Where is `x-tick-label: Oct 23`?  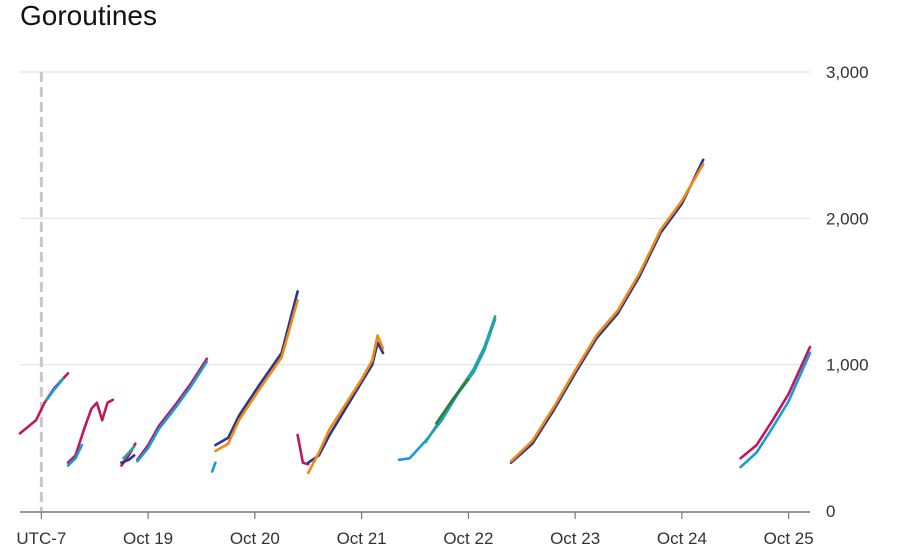 x-tick-label: Oct 23 is located at coordinates (575, 538).